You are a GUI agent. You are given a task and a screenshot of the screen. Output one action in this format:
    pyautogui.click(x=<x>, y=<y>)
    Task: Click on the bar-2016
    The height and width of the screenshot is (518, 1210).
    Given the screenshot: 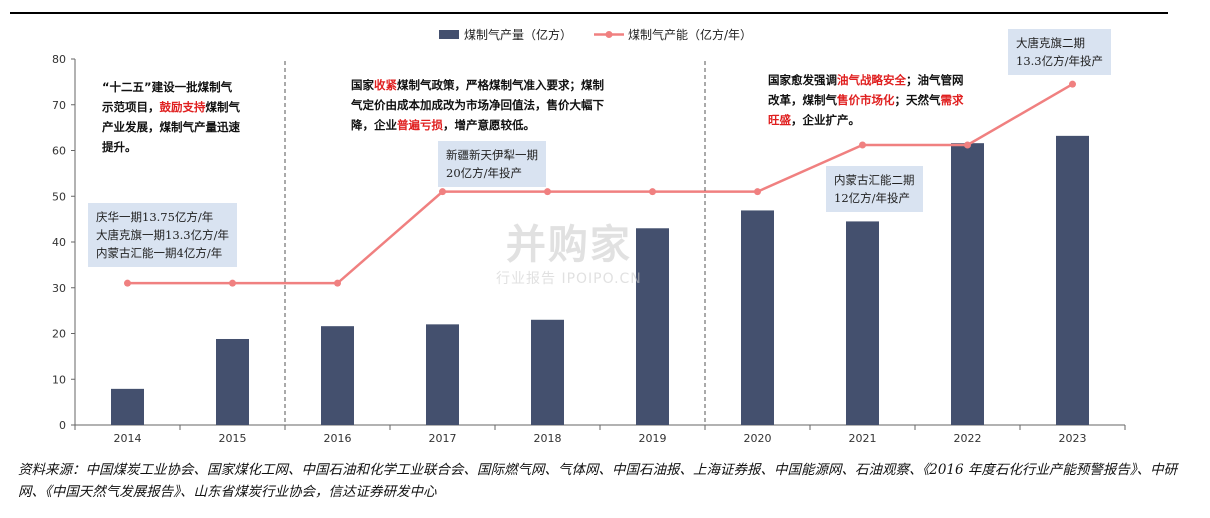 What is the action you would take?
    pyautogui.click(x=337, y=375)
    